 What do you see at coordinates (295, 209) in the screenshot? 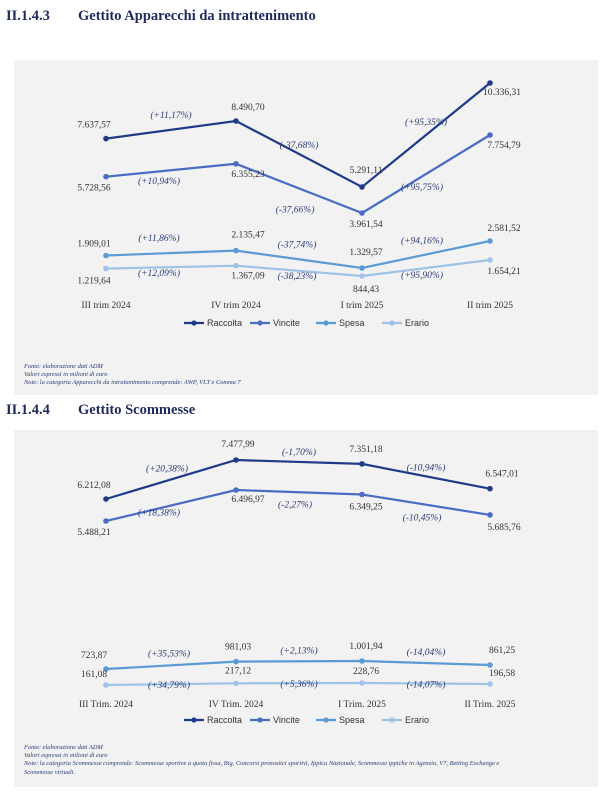
I see `change-label-vincite-2: (-37,66%)` at bounding box center [295, 209].